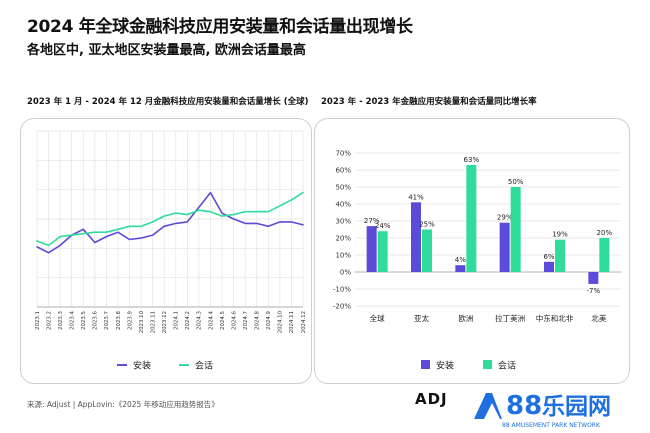  Describe the element at coordinates (487, 364) in the screenshot. I see `legend-swatch-sessions` at that location.